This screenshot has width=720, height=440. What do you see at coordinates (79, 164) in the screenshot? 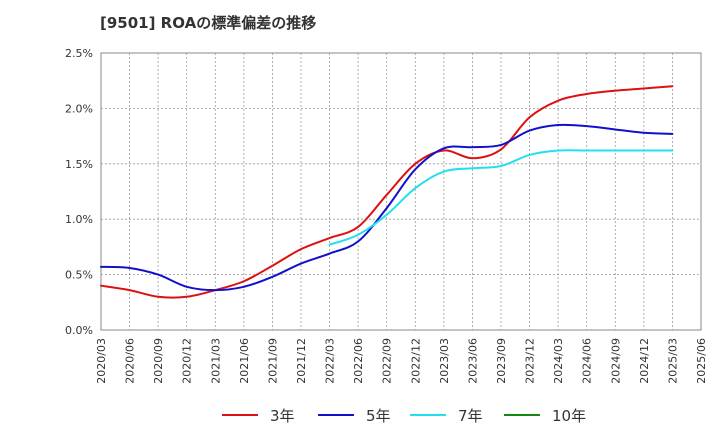
I see `y-tick-label: 1.5%` at bounding box center [79, 164].